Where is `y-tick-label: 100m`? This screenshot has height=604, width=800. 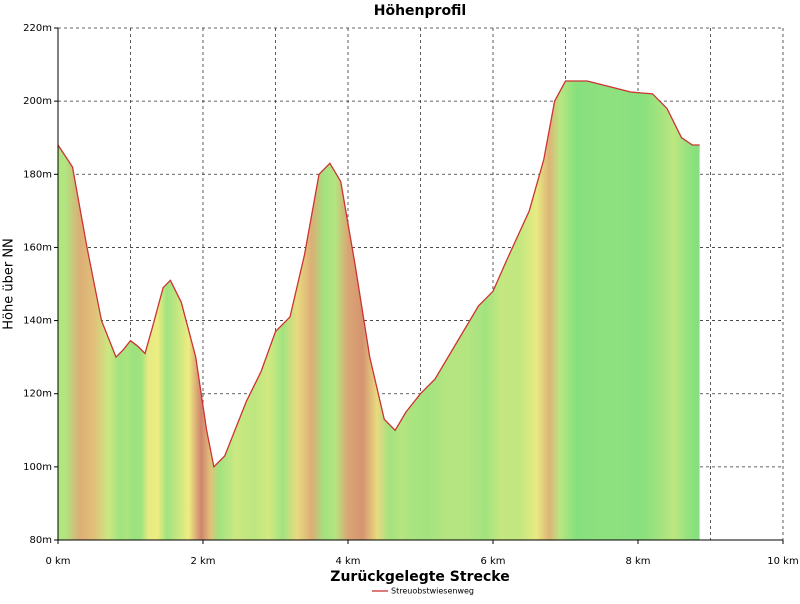
y-tick-label: 100m is located at coordinates (37, 467).